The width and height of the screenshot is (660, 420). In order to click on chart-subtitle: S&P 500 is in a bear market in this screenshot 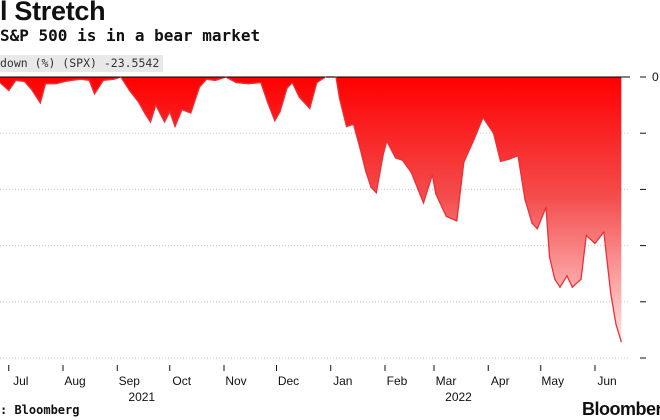, I will do `click(130, 35)`.